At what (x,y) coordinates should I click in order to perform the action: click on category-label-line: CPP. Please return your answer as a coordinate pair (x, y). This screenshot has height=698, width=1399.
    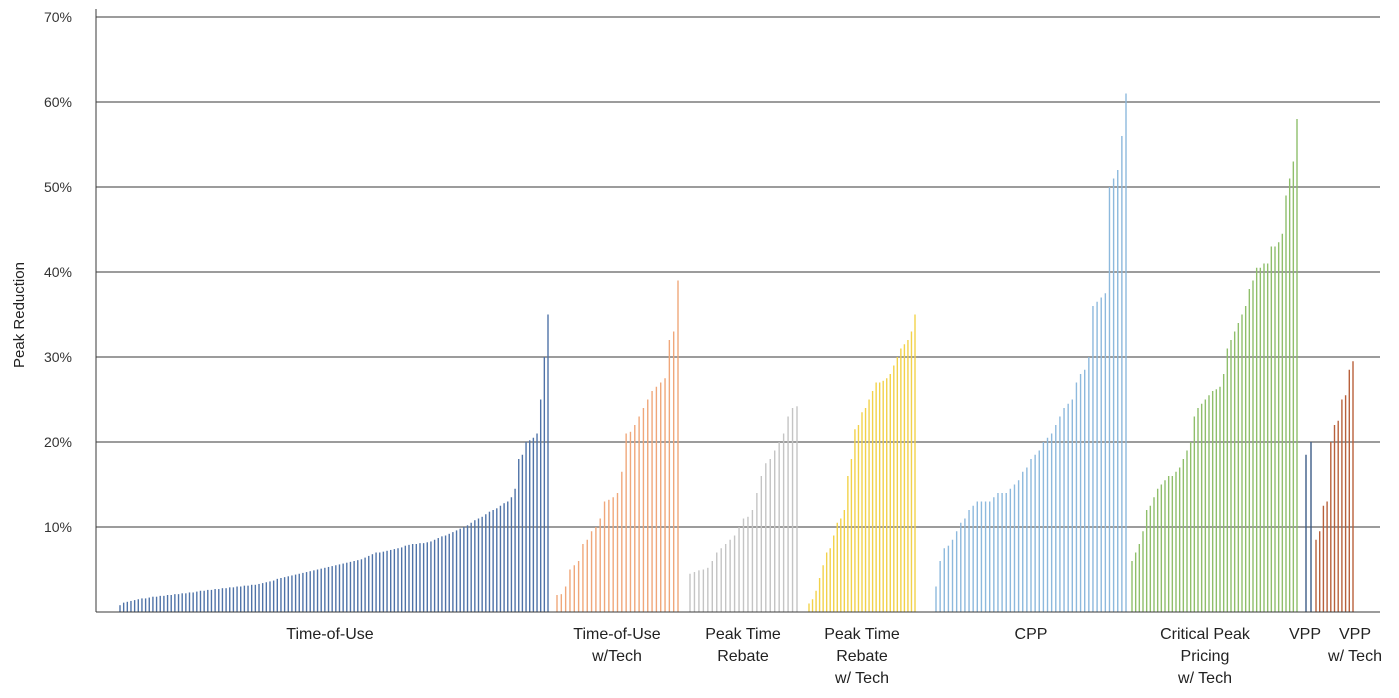
    Looking at the image, I should click on (1031, 634).